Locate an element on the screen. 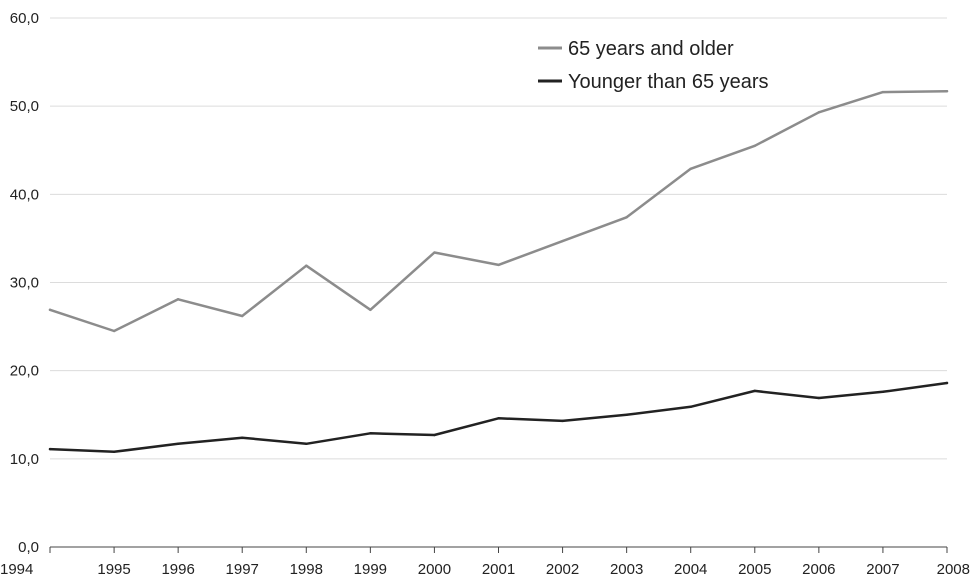 The image size is (972, 578). x-tick-label: 2004 is located at coordinates (690, 569).